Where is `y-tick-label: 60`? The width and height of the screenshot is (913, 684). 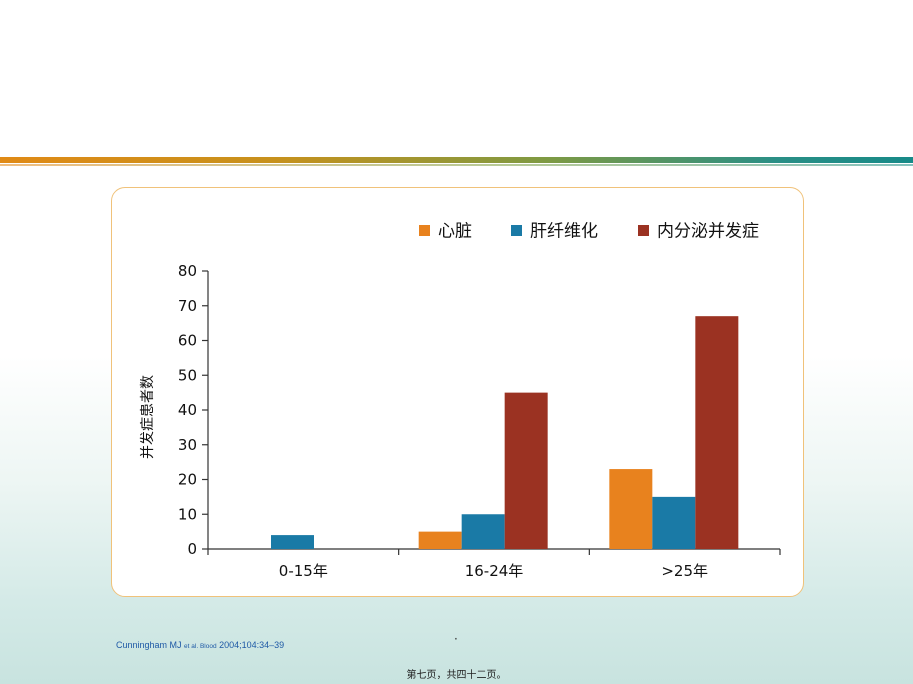 y-tick-label: 60 is located at coordinates (187, 341).